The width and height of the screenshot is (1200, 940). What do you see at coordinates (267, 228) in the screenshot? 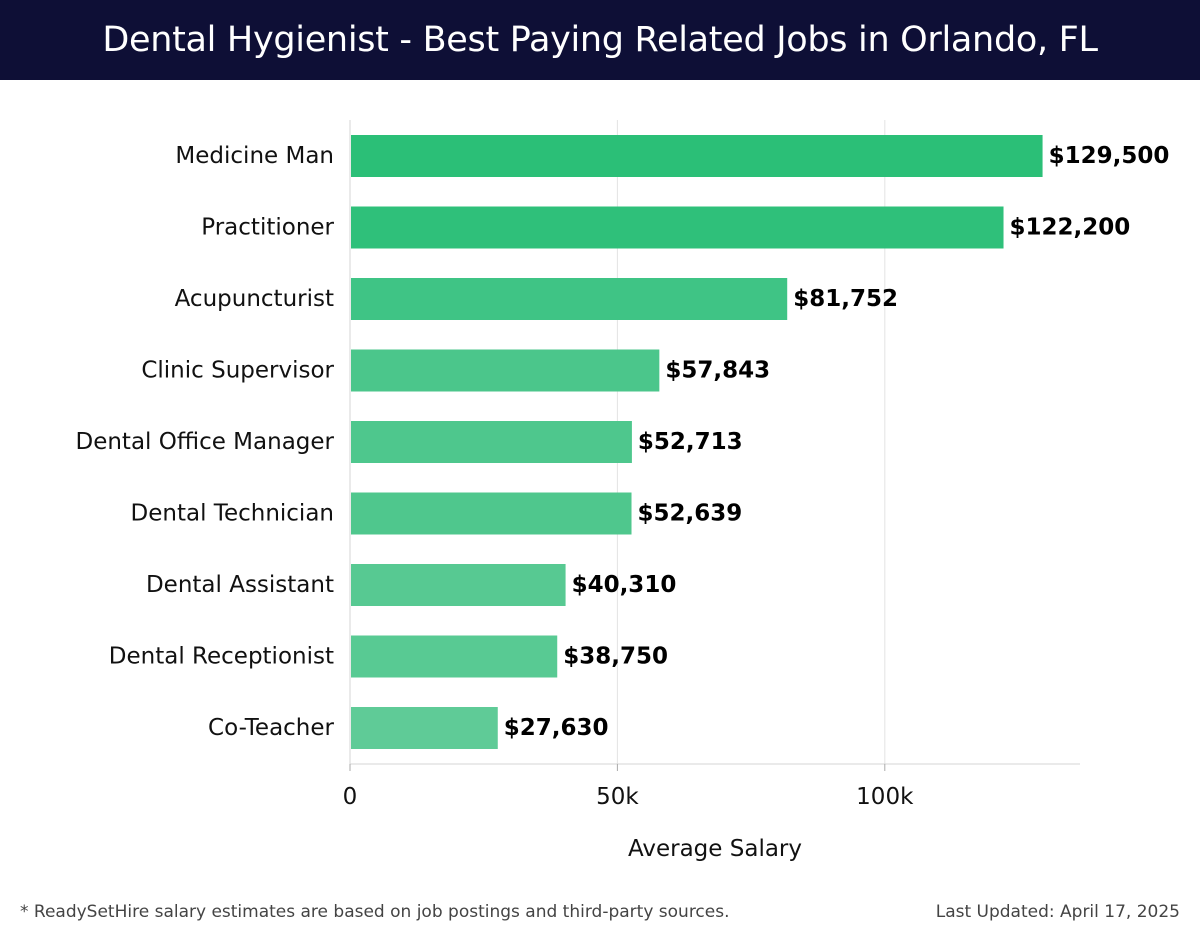
I see `category-label: Practitioner` at bounding box center [267, 228].